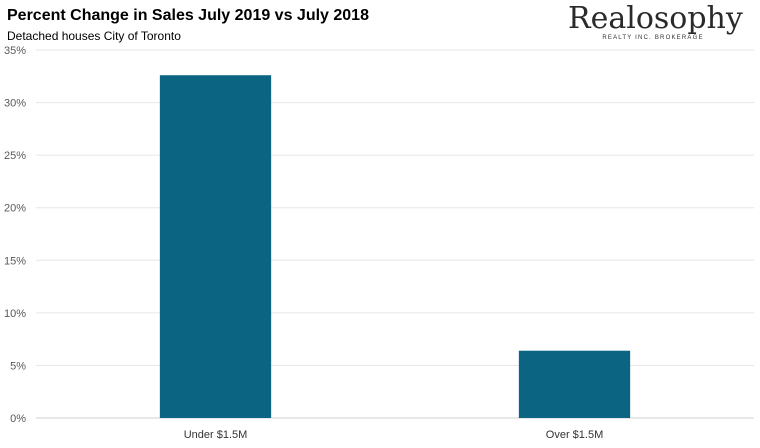 This screenshot has width=760, height=448. I want to click on y-tick-label: 15%, so click(15, 261).